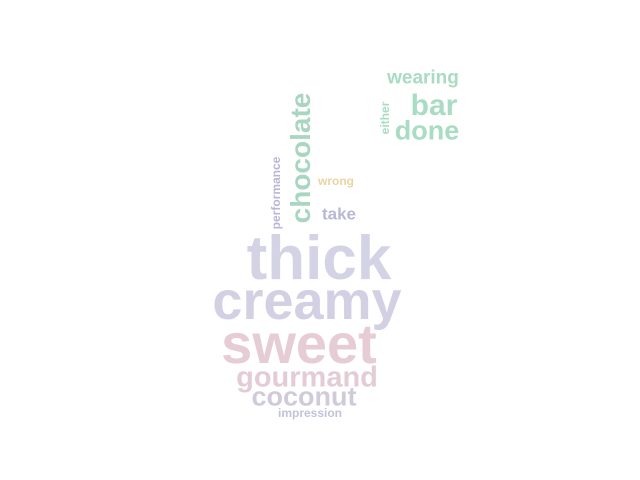 Image resolution: width=640 pixels, height=480 pixels. What do you see at coordinates (300, 158) in the screenshot?
I see `word-chocolate: chocolate` at bounding box center [300, 158].